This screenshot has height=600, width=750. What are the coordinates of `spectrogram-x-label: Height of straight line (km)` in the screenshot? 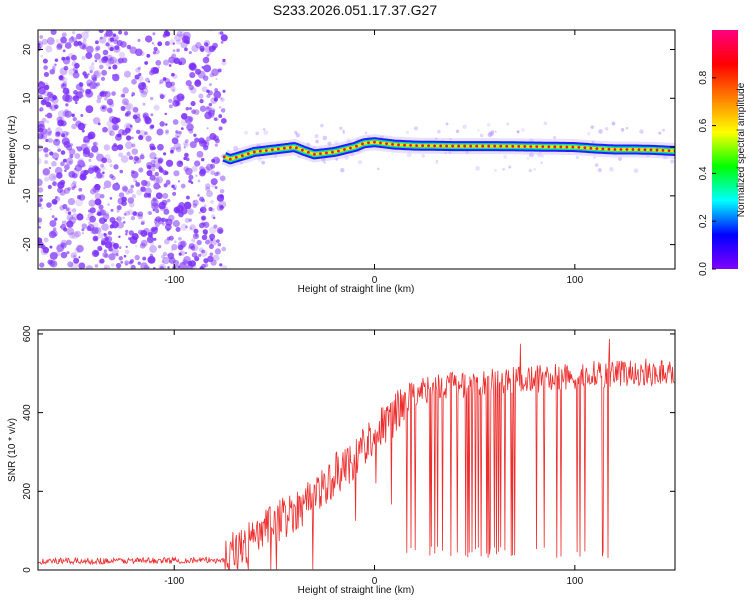 It's located at (356, 289).